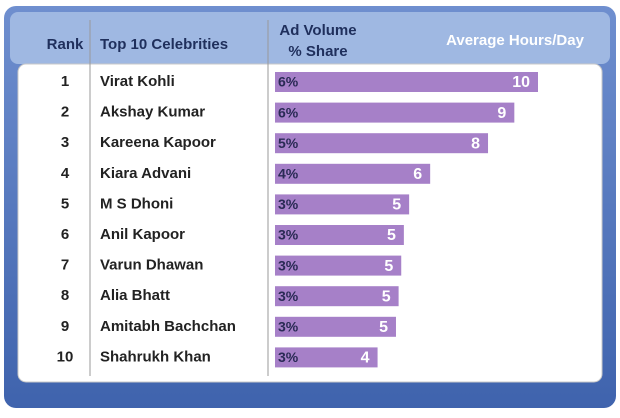  What do you see at coordinates (317, 30) in the screenshot?
I see `header-share: Ad Volume` at bounding box center [317, 30].